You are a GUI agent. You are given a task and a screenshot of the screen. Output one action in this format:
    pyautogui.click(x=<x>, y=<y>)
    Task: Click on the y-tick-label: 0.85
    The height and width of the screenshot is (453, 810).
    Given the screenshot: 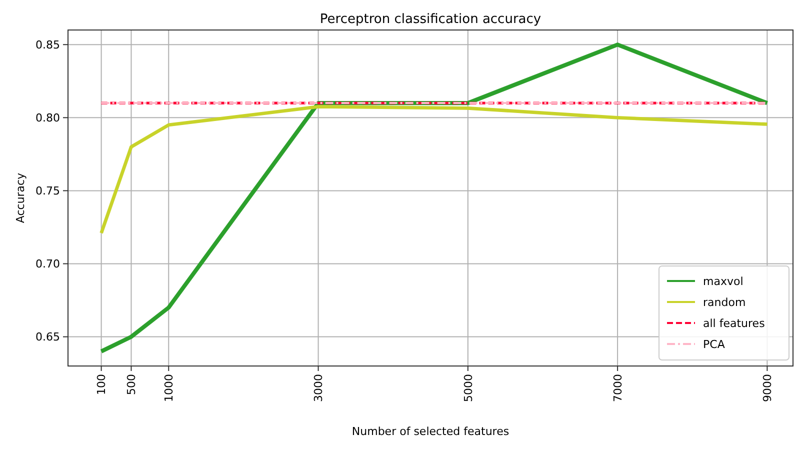 What is the action you would take?
    pyautogui.click(x=48, y=45)
    